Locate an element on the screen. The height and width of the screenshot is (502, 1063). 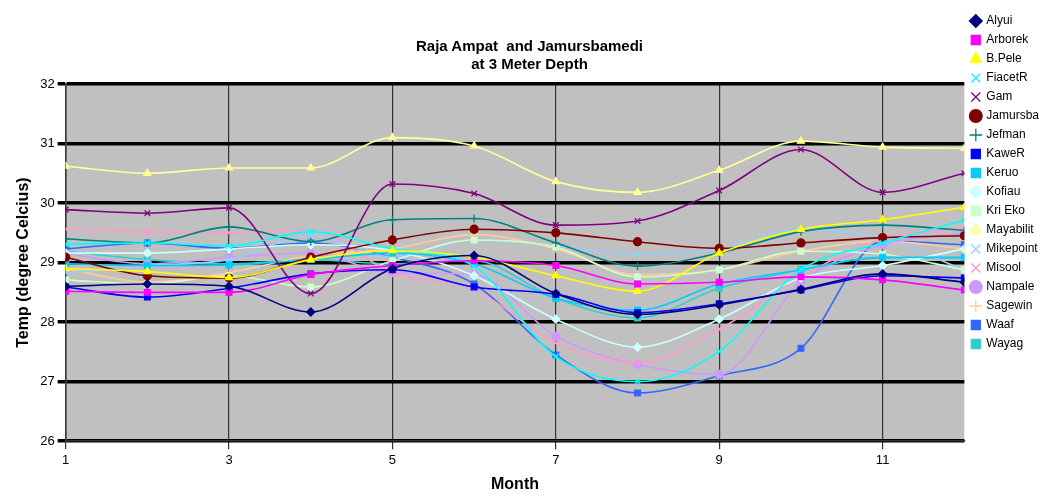
y-tick-label: 29 is located at coordinates (47, 262).